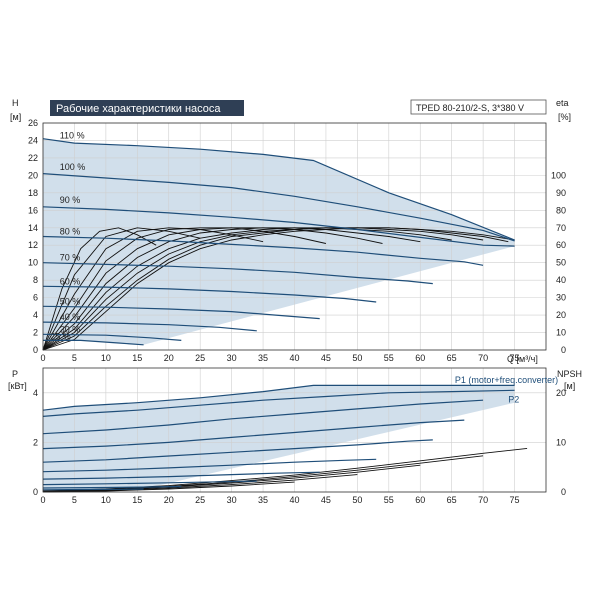 The image size is (600, 600). I want to click on y-axis-unit-power: [кВт], so click(17, 386).